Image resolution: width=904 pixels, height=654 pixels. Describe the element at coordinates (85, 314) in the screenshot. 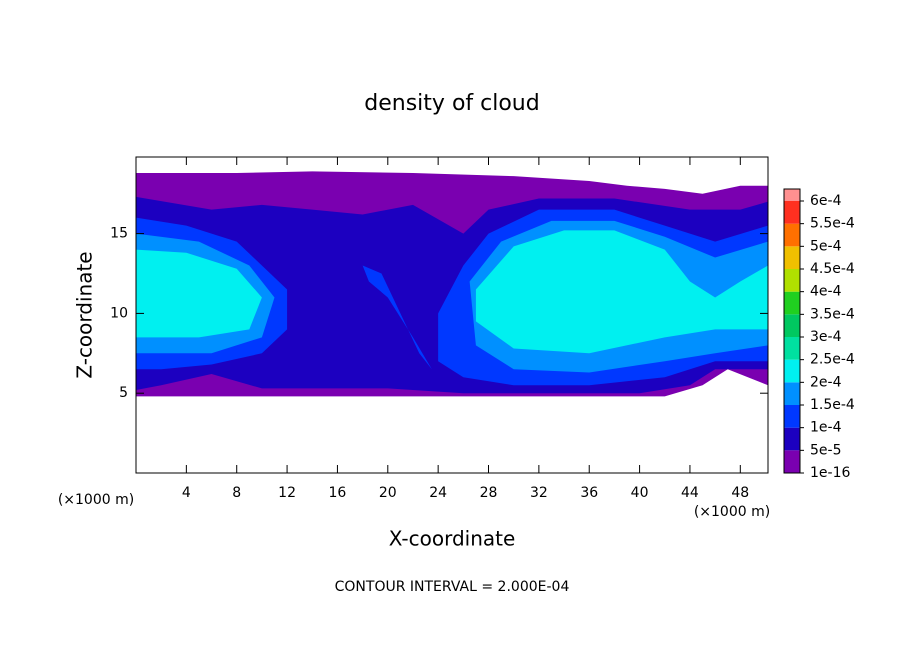

I see `y-axis-label: Z-coordinate` at that location.